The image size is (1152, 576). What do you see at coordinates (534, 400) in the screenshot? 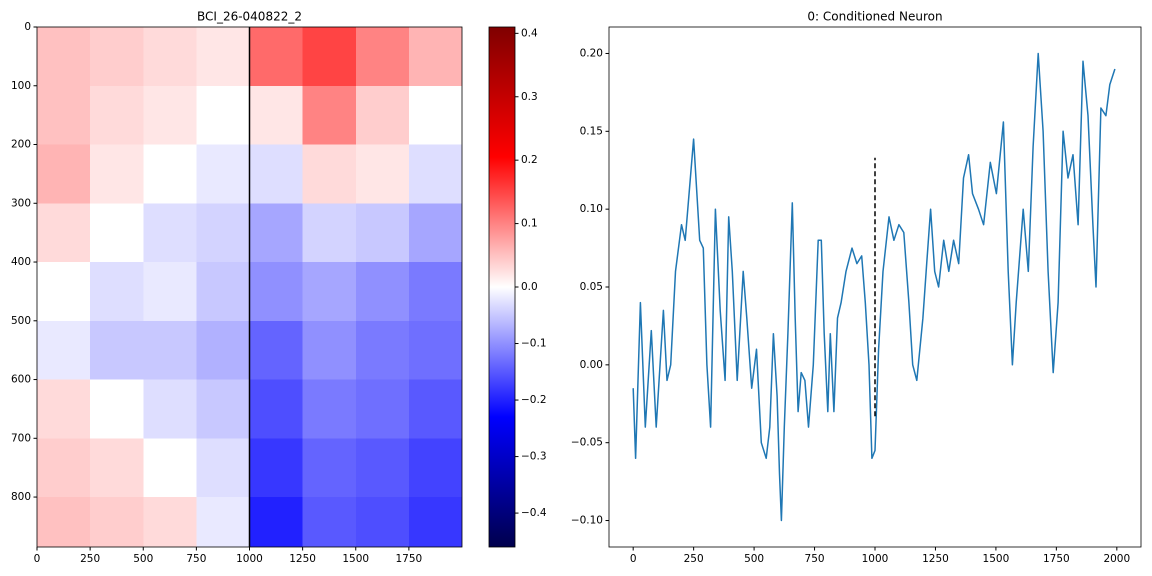
I see `colorbar-tick-label: −0.2` at bounding box center [534, 400].